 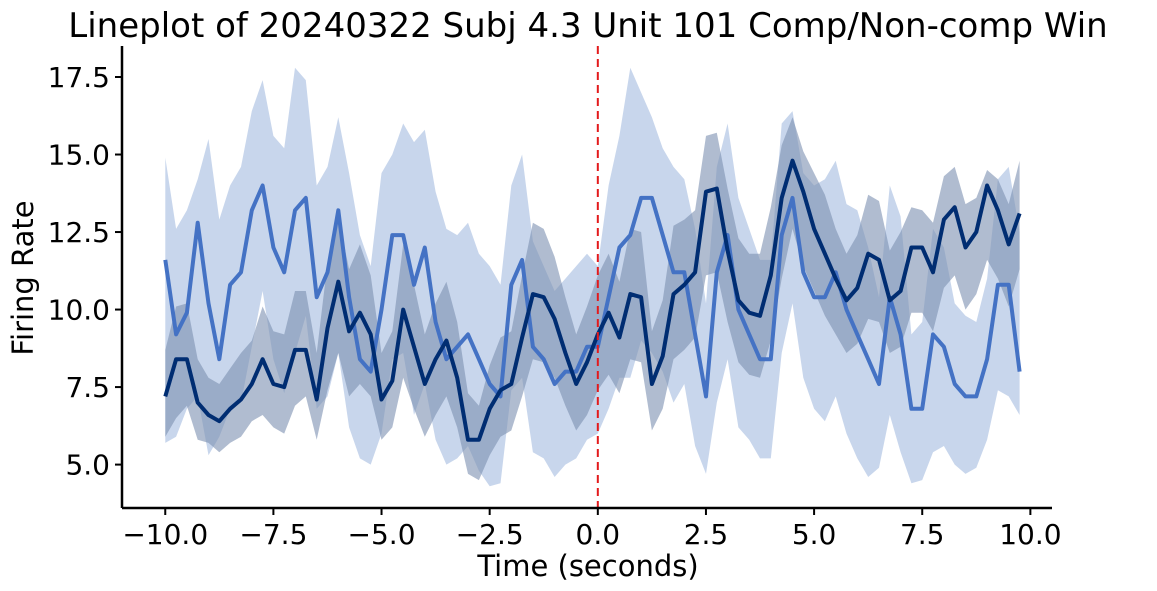 I want to click on x-axis-label: Time (seconds), so click(x=587, y=566).